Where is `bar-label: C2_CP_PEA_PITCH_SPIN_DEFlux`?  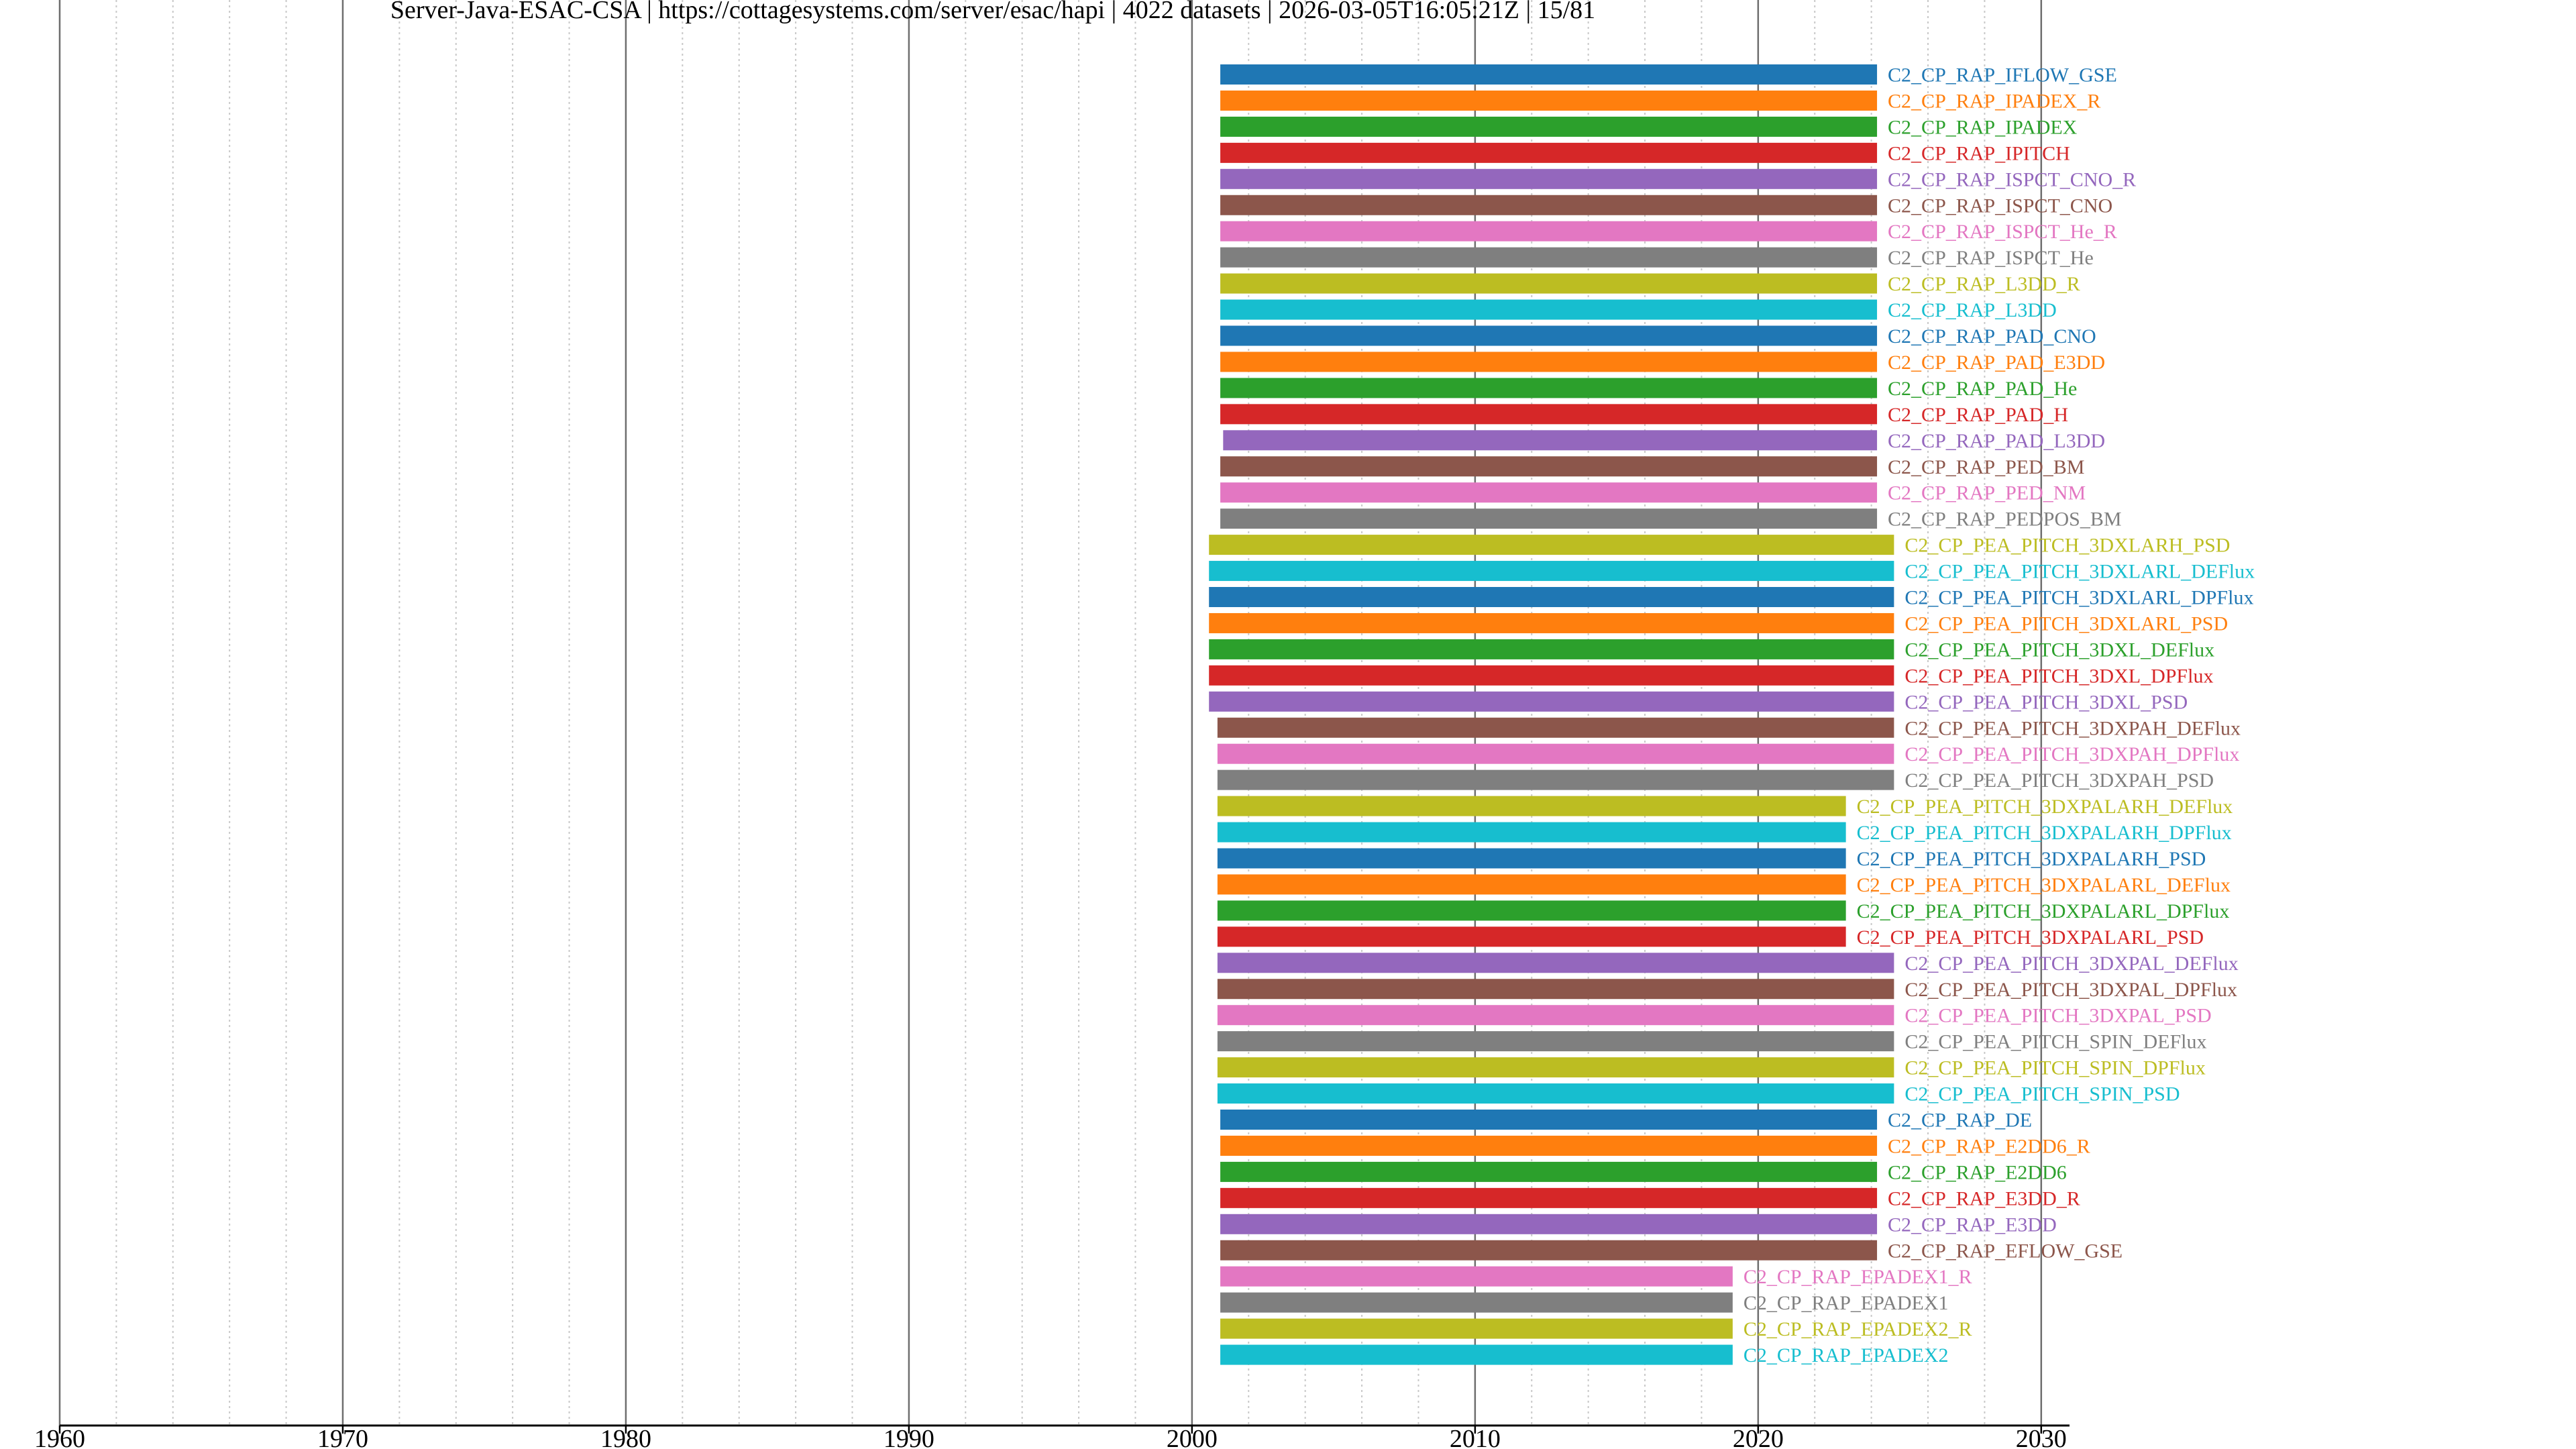
bar-label: C2_CP_PEA_PITCH_SPIN_DEFlux is located at coordinates (2055, 1042).